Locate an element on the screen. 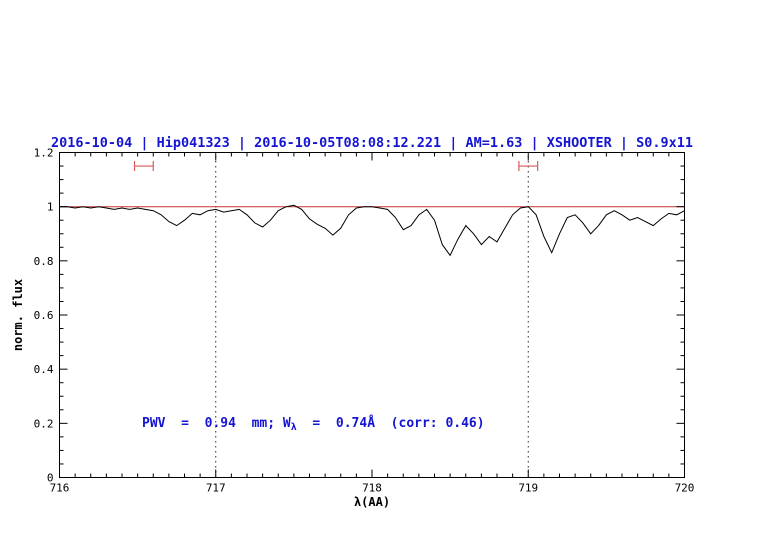 Image resolution: width=782 pixels, height=542 pixels. pwv-annotation: PWV = 0.94 mm; Wλ = 0.74Å (corr: 0.46) is located at coordinates (313, 424).